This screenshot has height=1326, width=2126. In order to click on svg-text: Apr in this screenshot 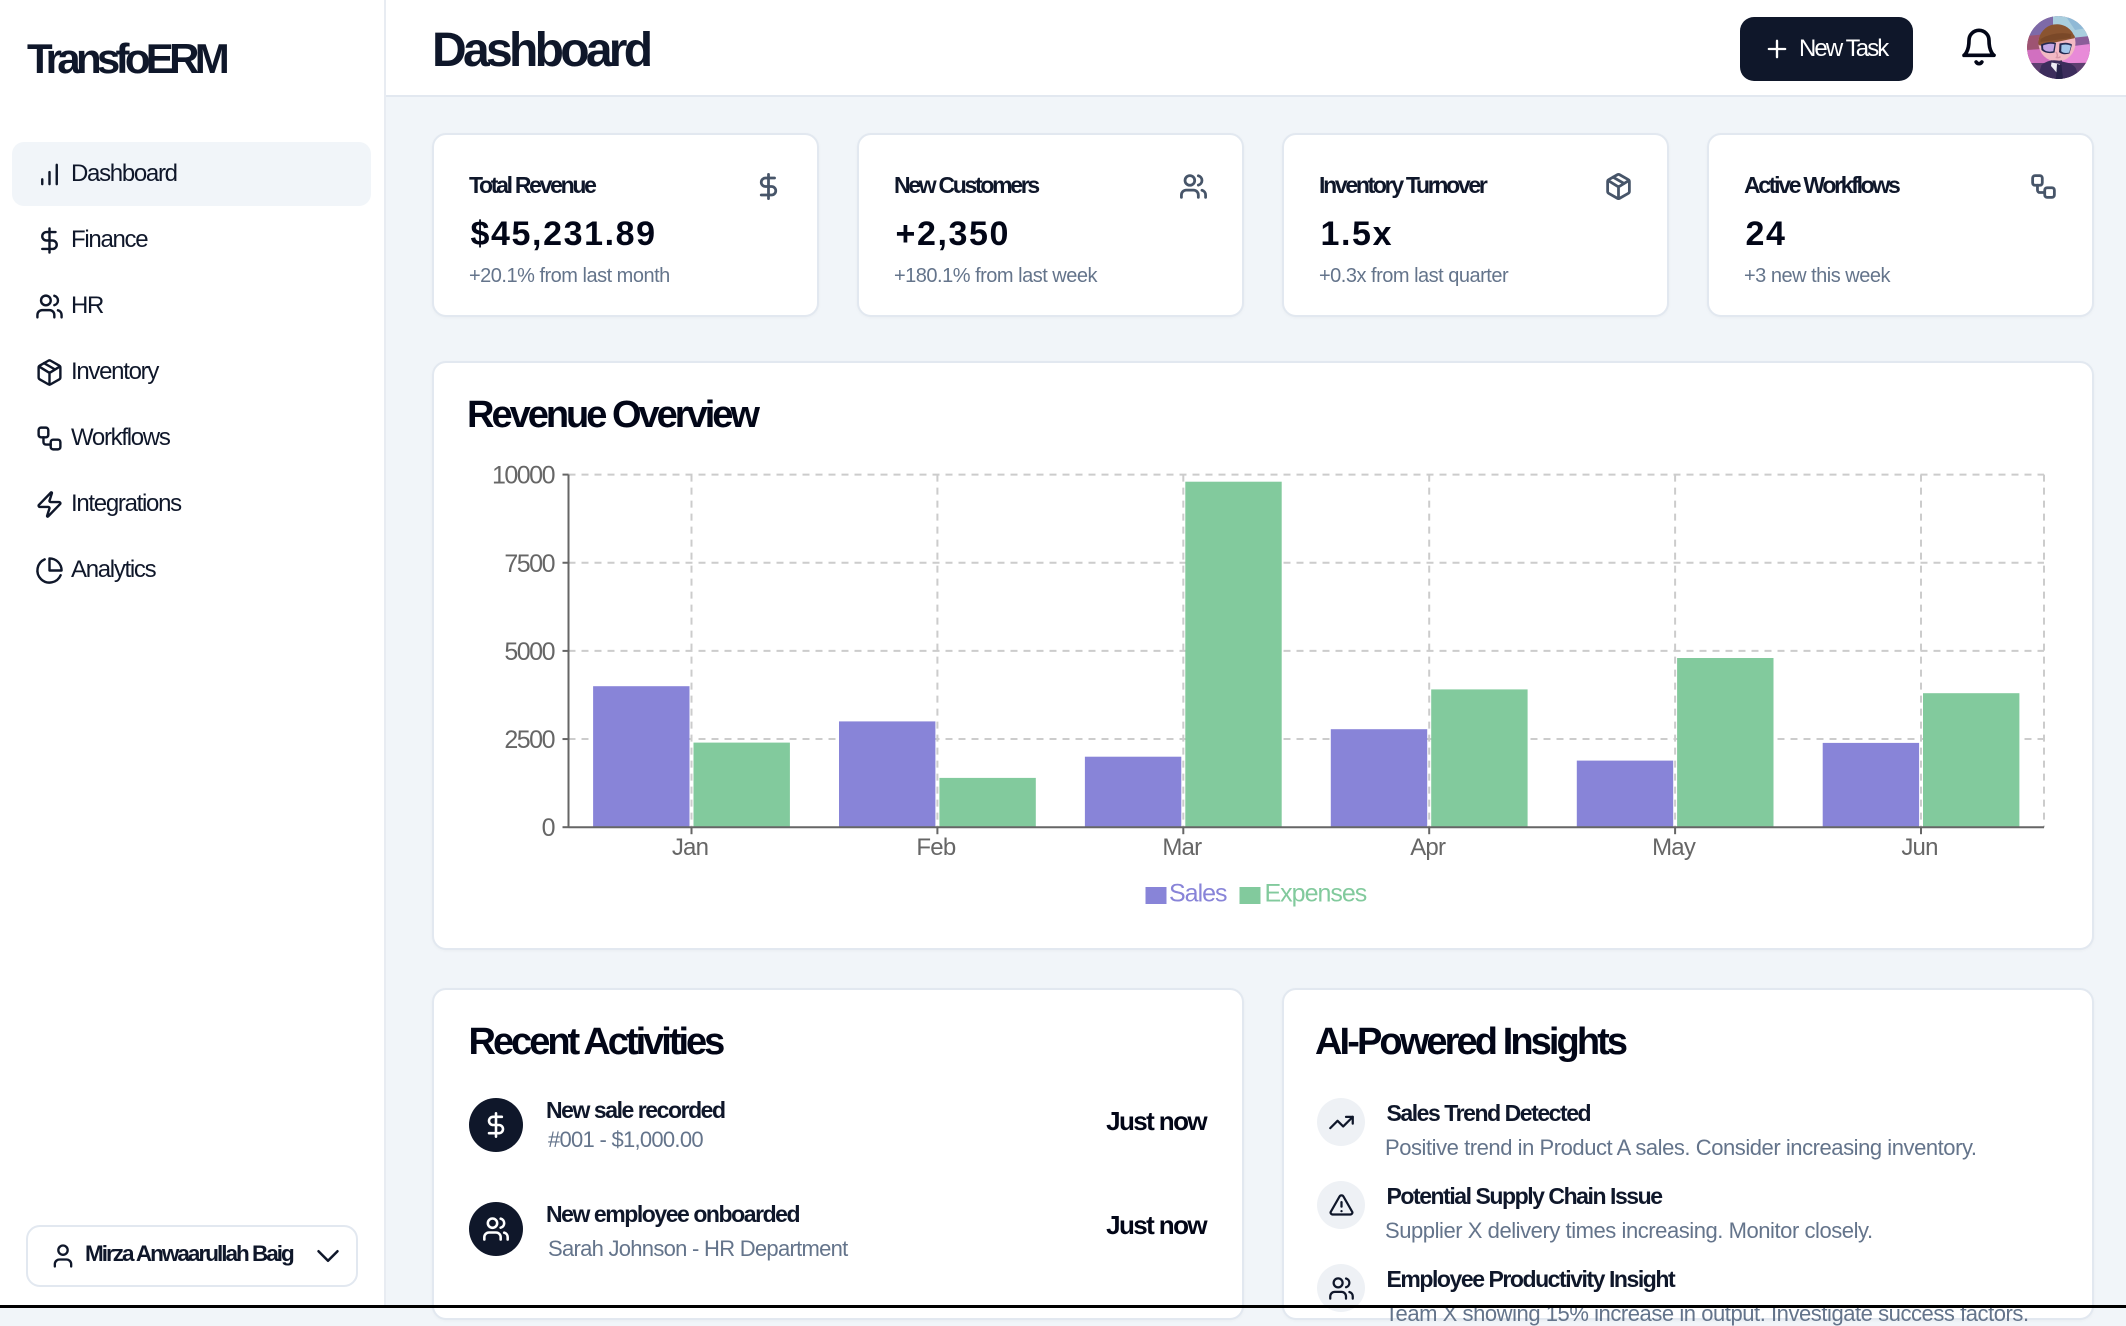, I will do `click(1428, 847)`.